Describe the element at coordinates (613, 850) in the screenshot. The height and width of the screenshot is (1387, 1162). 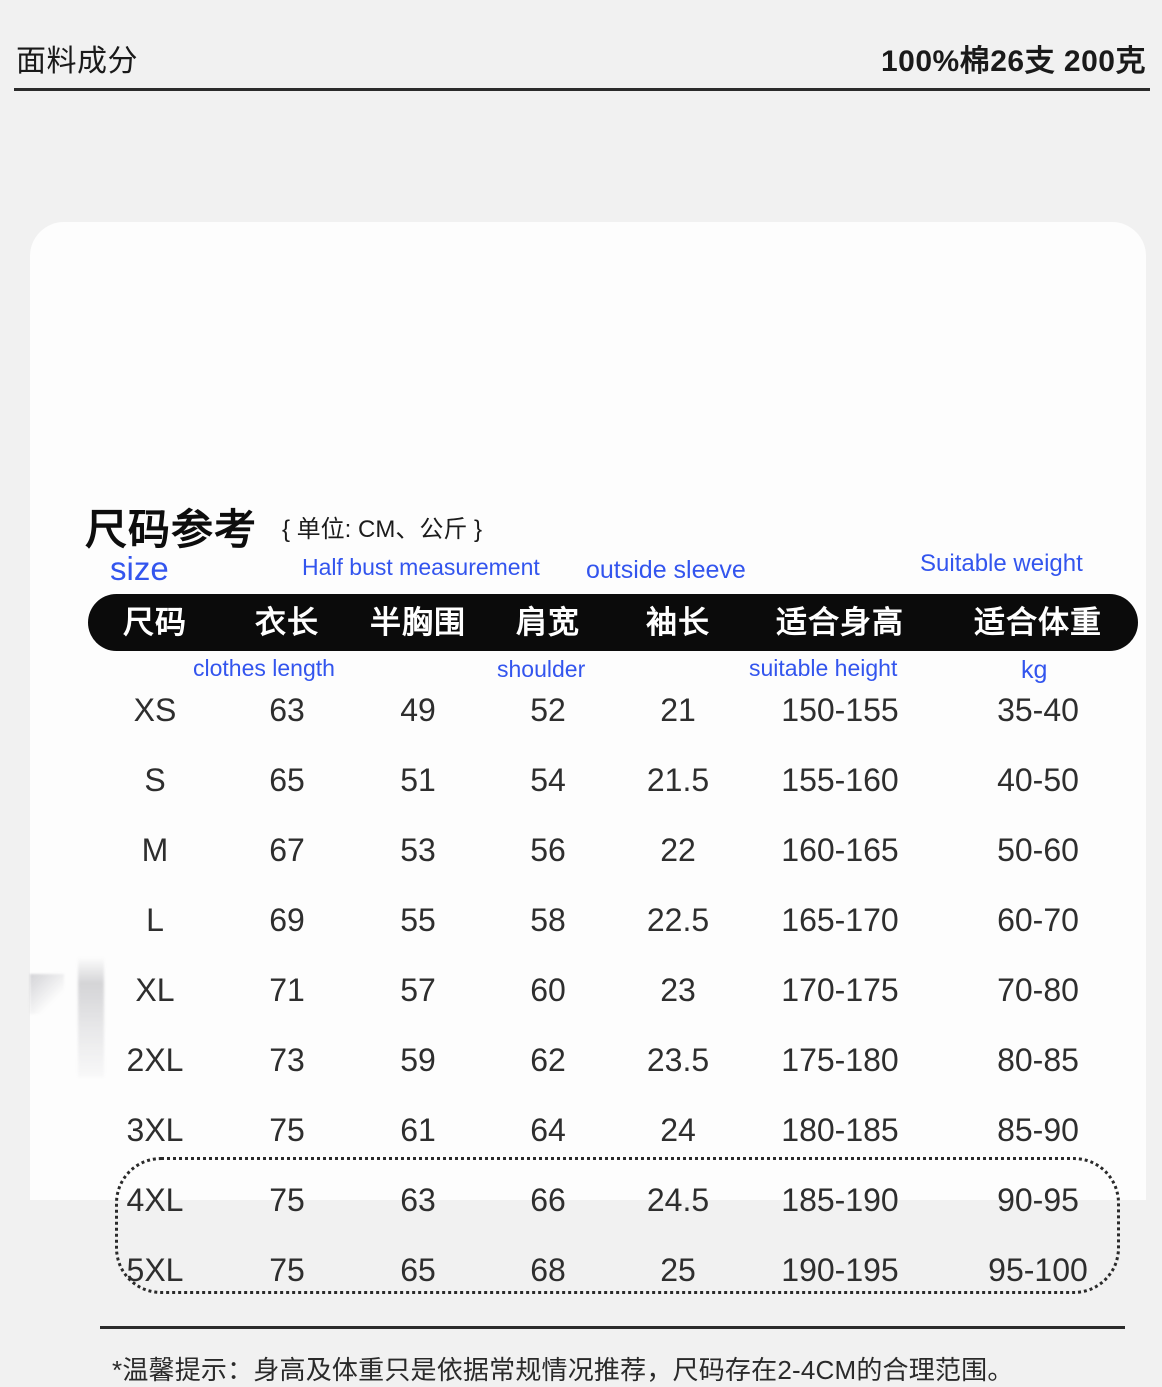
I see `table-row: M 67 53 56 22 160-165 50-60` at that location.